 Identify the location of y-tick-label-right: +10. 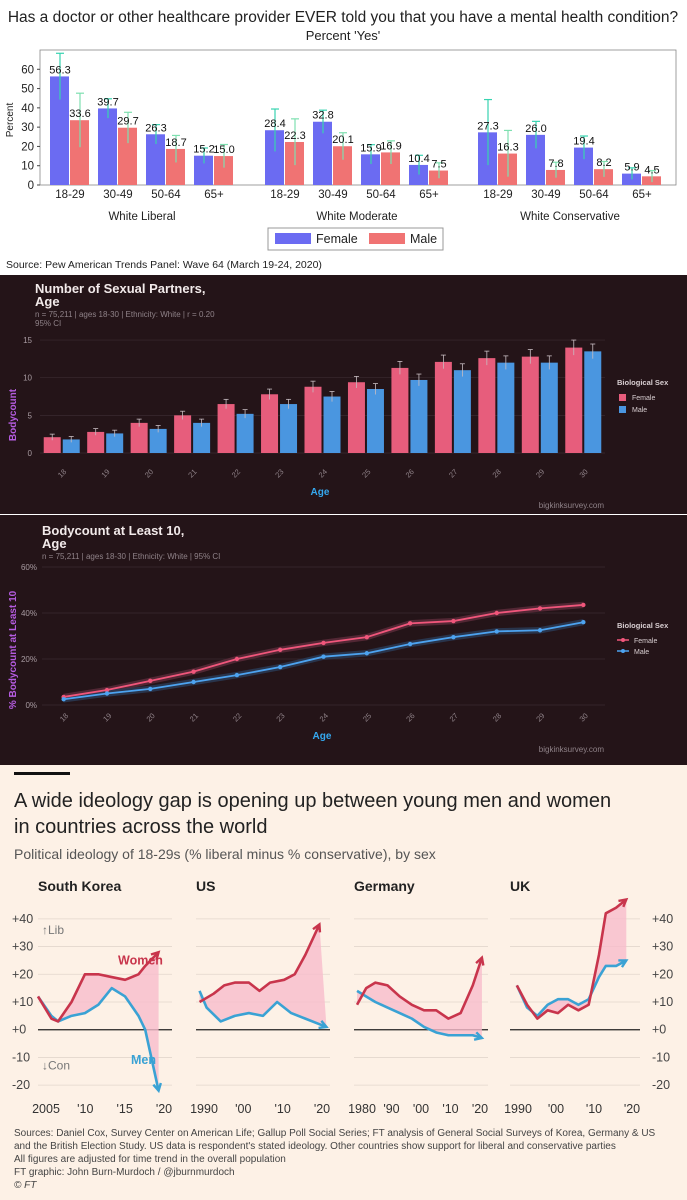
(662, 1002).